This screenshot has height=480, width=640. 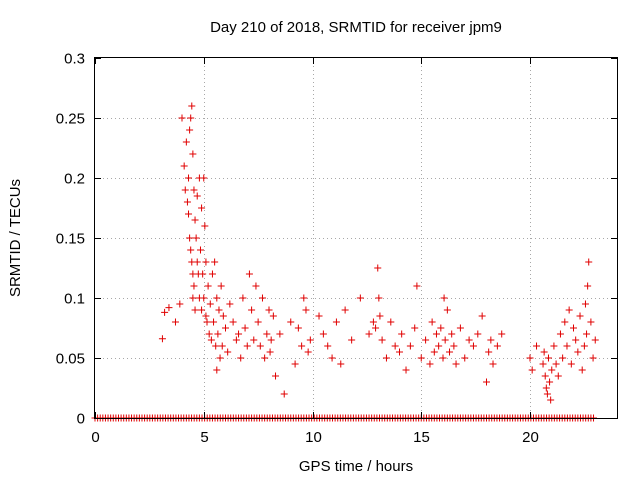 What do you see at coordinates (74, 59) in the screenshot?
I see `y-tick-label: 0.3` at bounding box center [74, 59].